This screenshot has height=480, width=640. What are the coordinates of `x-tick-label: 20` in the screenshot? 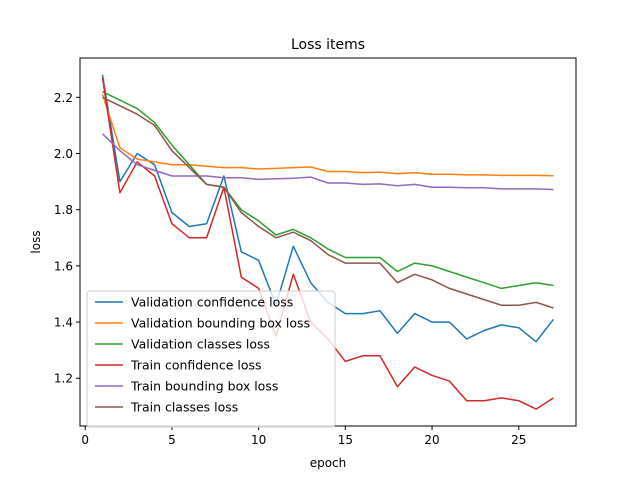 It's located at (431, 440).